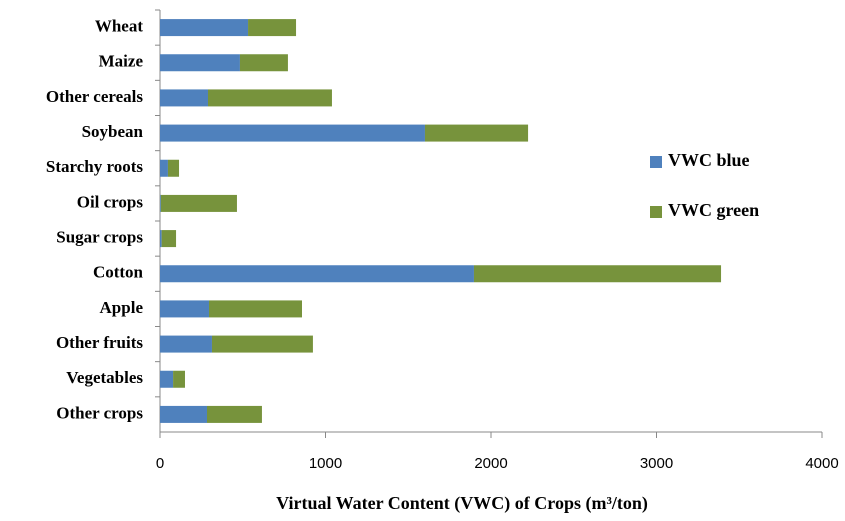 The width and height of the screenshot is (845, 521). Describe the element at coordinates (118, 272) in the screenshot. I see `y-tick-label: Cotton` at that location.